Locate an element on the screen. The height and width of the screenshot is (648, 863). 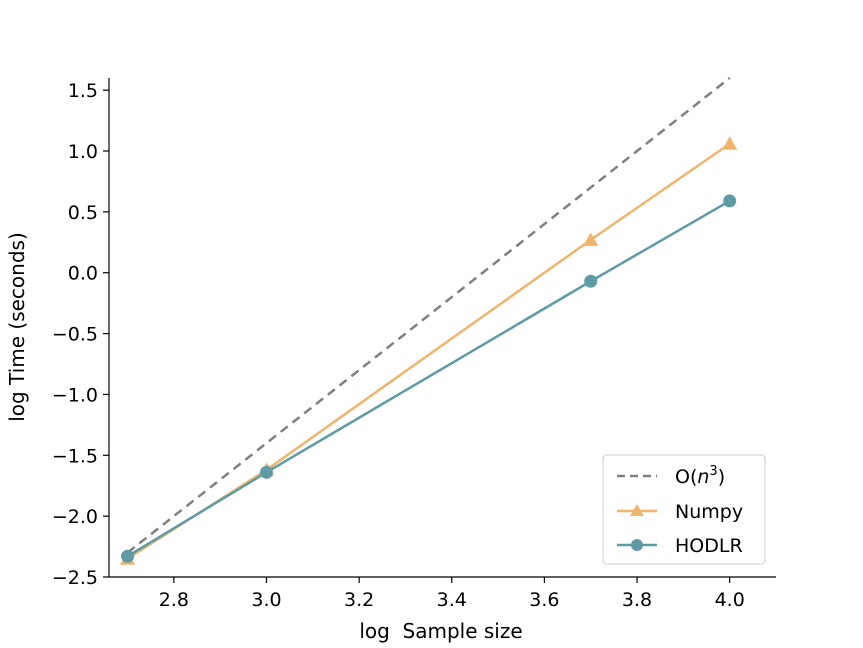
legend-entry-o-n3: O(n3) is located at coordinates (671, 476).